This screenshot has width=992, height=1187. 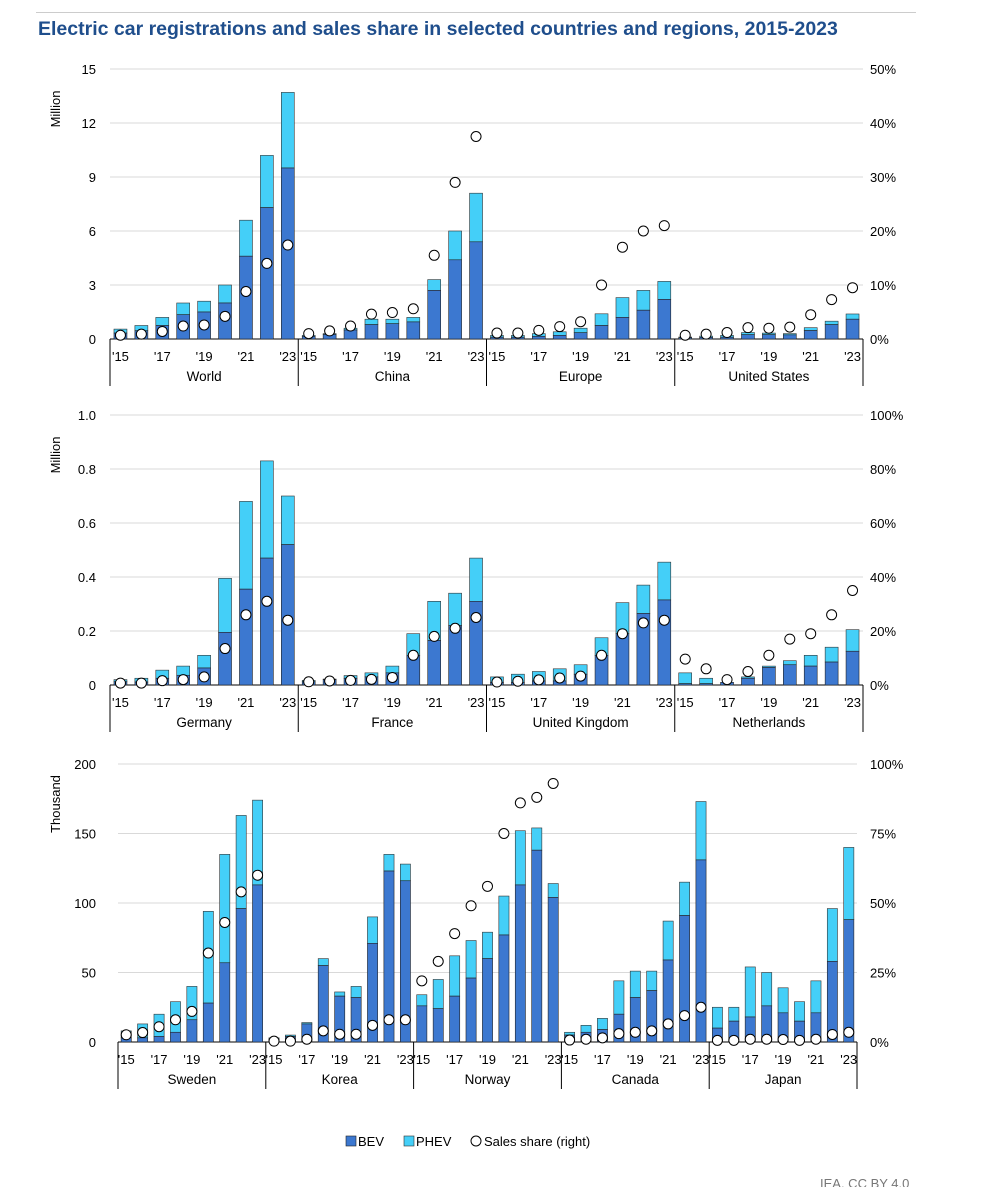 I want to click on x-tick-label: '19, so click(x=204, y=702).